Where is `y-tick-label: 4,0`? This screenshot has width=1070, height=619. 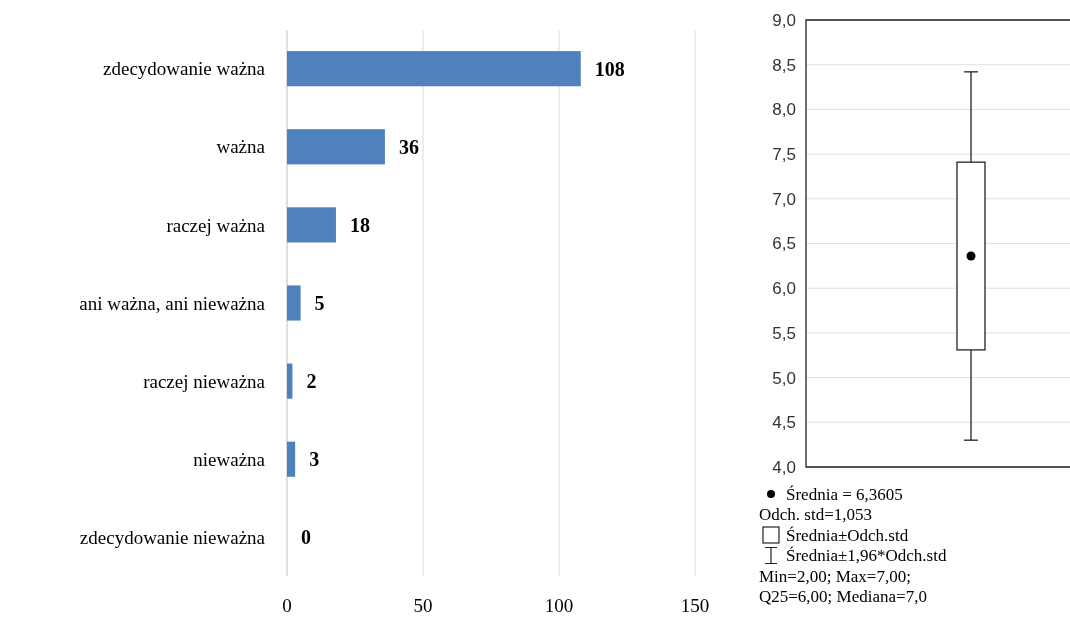 y-tick-label: 4,0 is located at coordinates (784, 467).